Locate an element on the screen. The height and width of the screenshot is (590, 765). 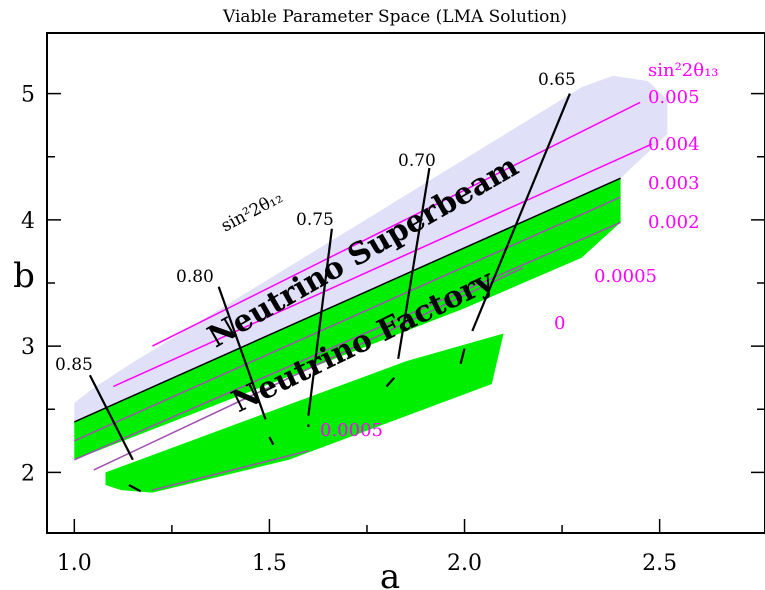
theta12-label-2: 0.75 is located at coordinates (315, 220).